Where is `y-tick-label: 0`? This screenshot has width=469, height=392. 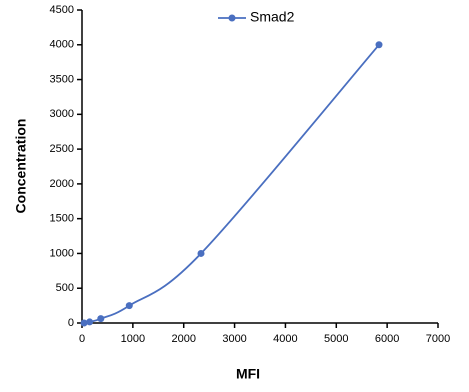 y-tick-label: 0 is located at coordinates (71, 323).